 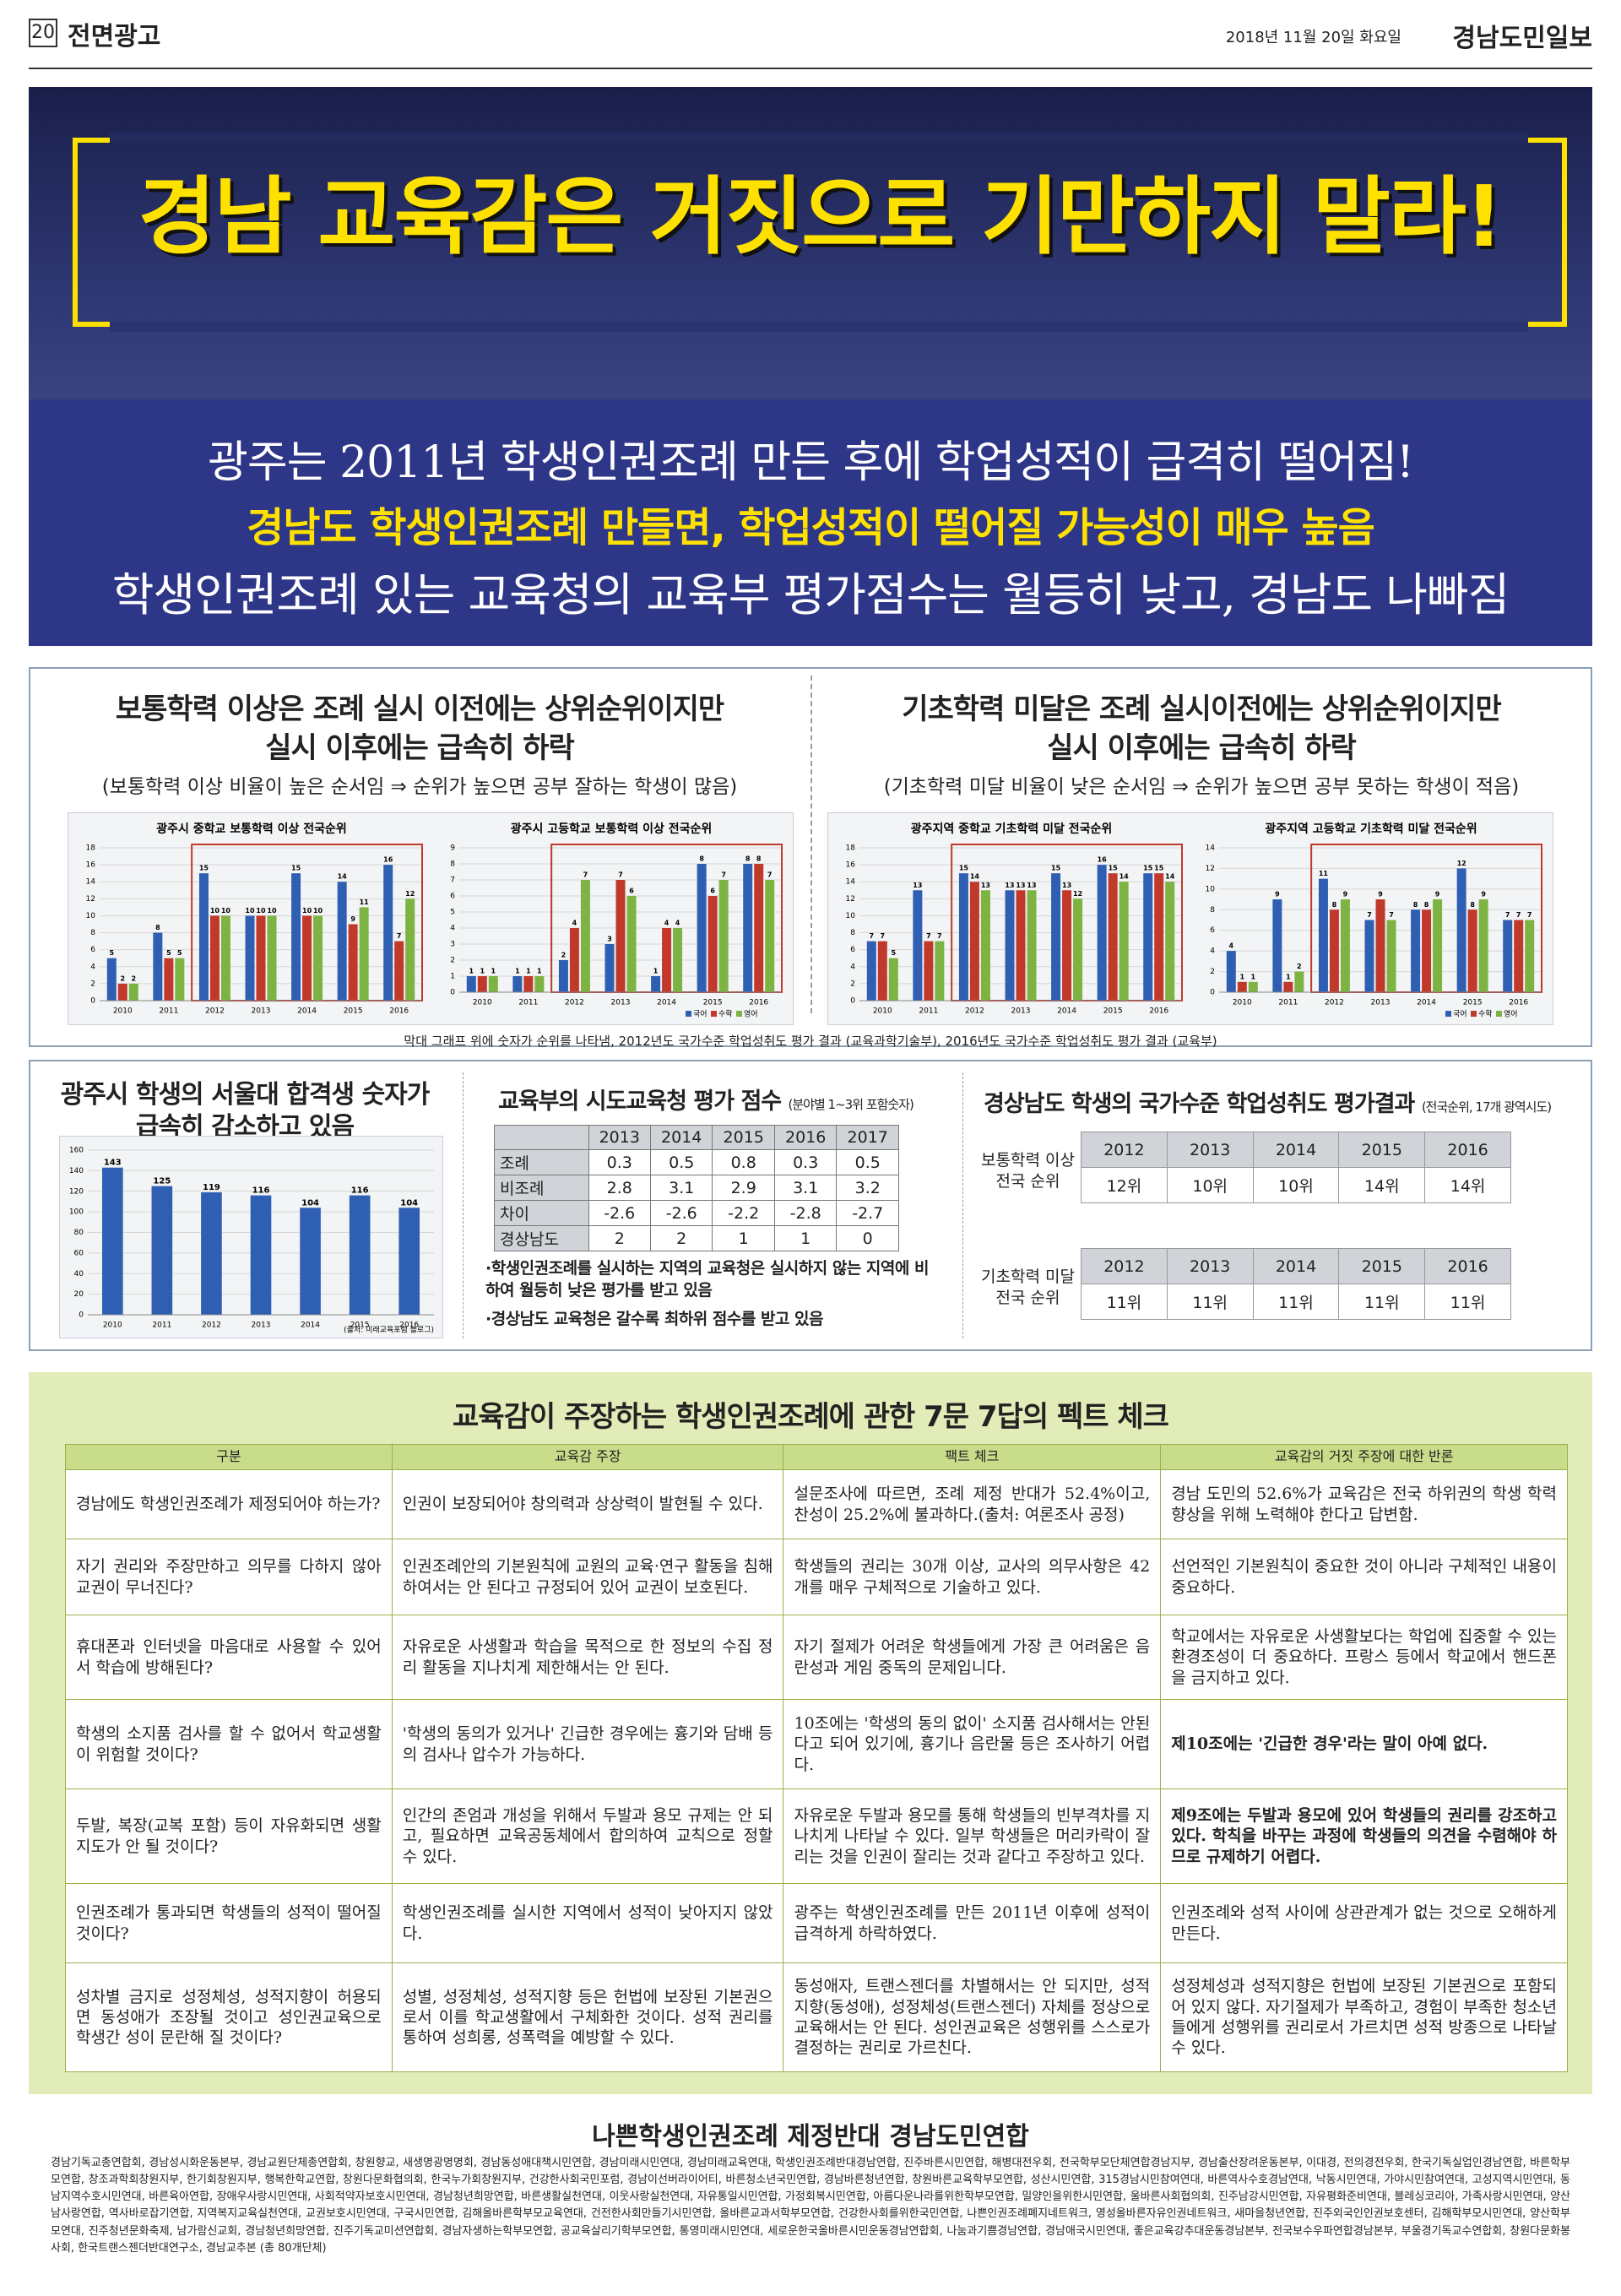 What do you see at coordinates (1364, 1577) in the screenshot?
I see `answer-cell: 선언적인 기본원칙이 중요한 것이 아니라 구체적인 내용이 중요하다.` at bounding box center [1364, 1577].